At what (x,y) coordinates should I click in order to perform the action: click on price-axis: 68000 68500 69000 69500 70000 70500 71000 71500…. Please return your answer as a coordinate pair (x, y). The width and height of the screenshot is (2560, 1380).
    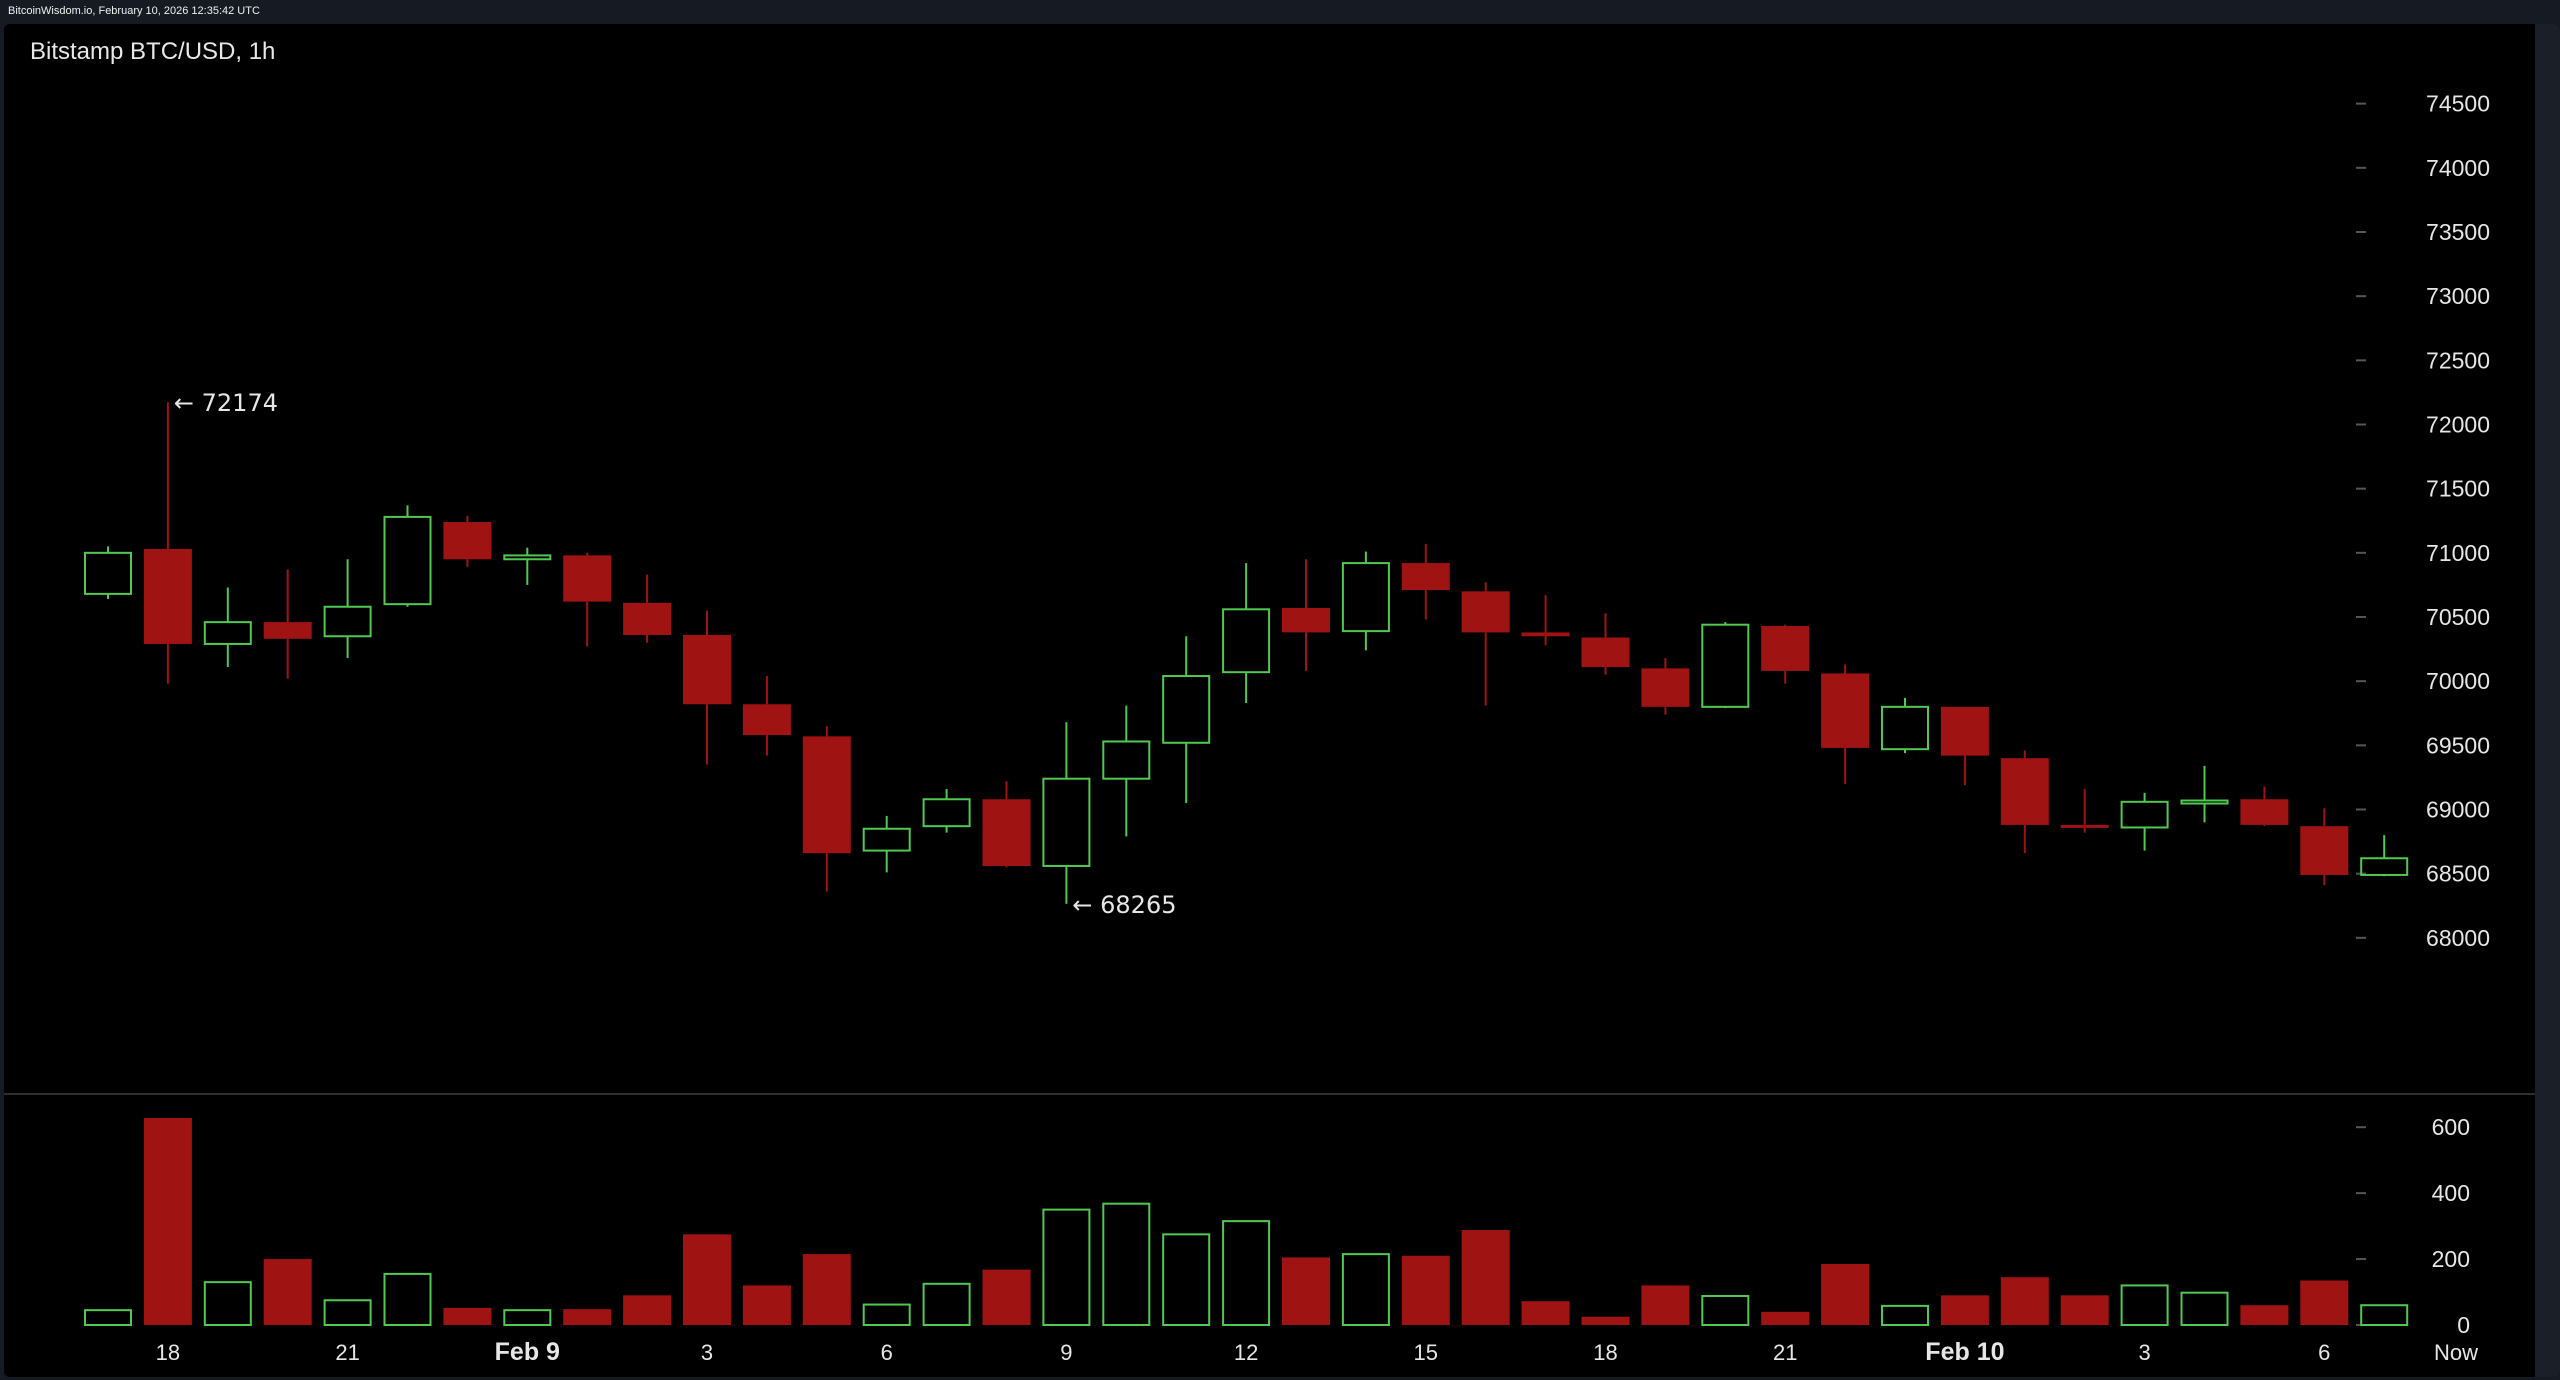
    Looking at the image, I should click on (2423, 521).